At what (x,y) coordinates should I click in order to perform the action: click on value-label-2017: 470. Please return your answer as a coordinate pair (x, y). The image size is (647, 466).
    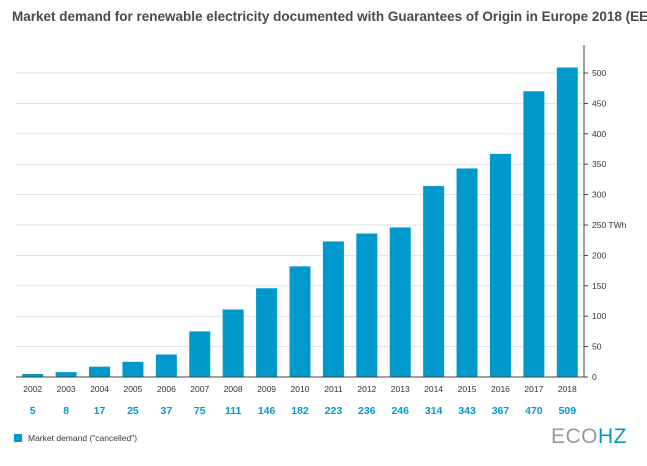
    Looking at the image, I should click on (534, 411).